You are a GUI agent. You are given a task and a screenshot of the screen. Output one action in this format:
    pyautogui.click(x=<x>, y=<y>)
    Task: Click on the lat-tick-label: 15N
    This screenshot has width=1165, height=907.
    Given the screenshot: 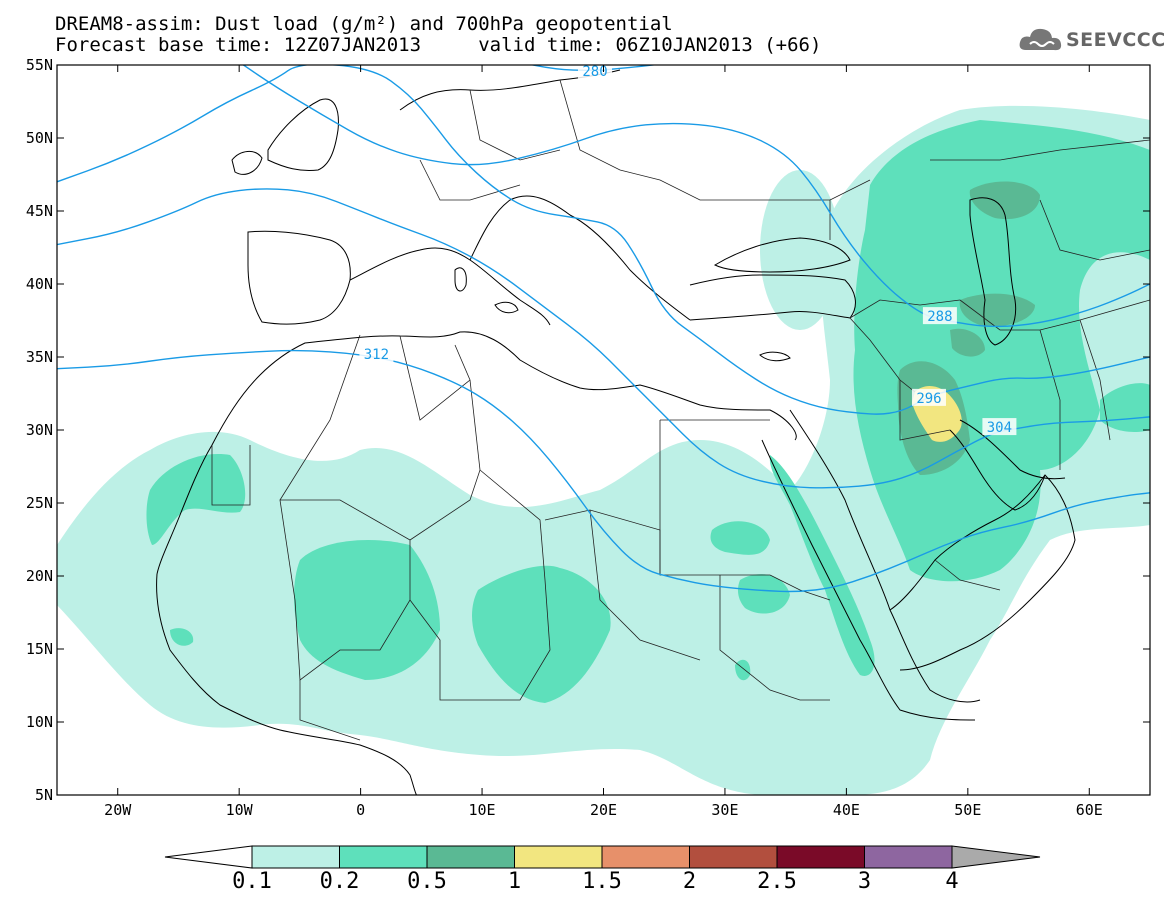 What is the action you would take?
    pyautogui.click(x=39, y=649)
    